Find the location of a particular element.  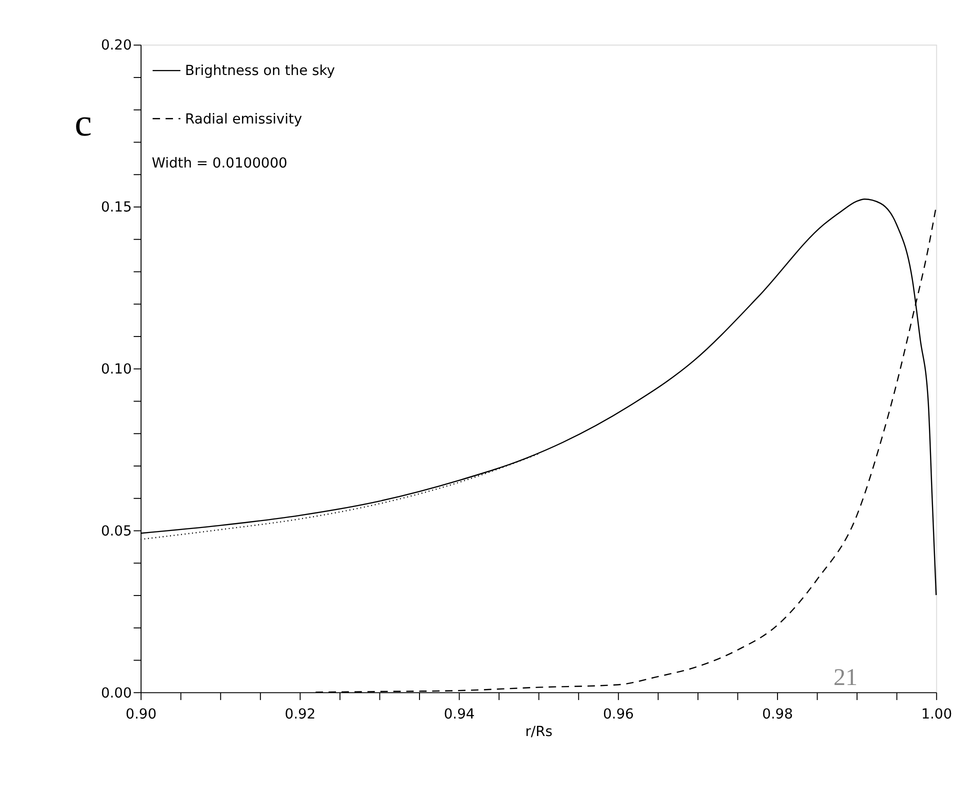

legend-label: Brightness on the sky is located at coordinates (260, 71).